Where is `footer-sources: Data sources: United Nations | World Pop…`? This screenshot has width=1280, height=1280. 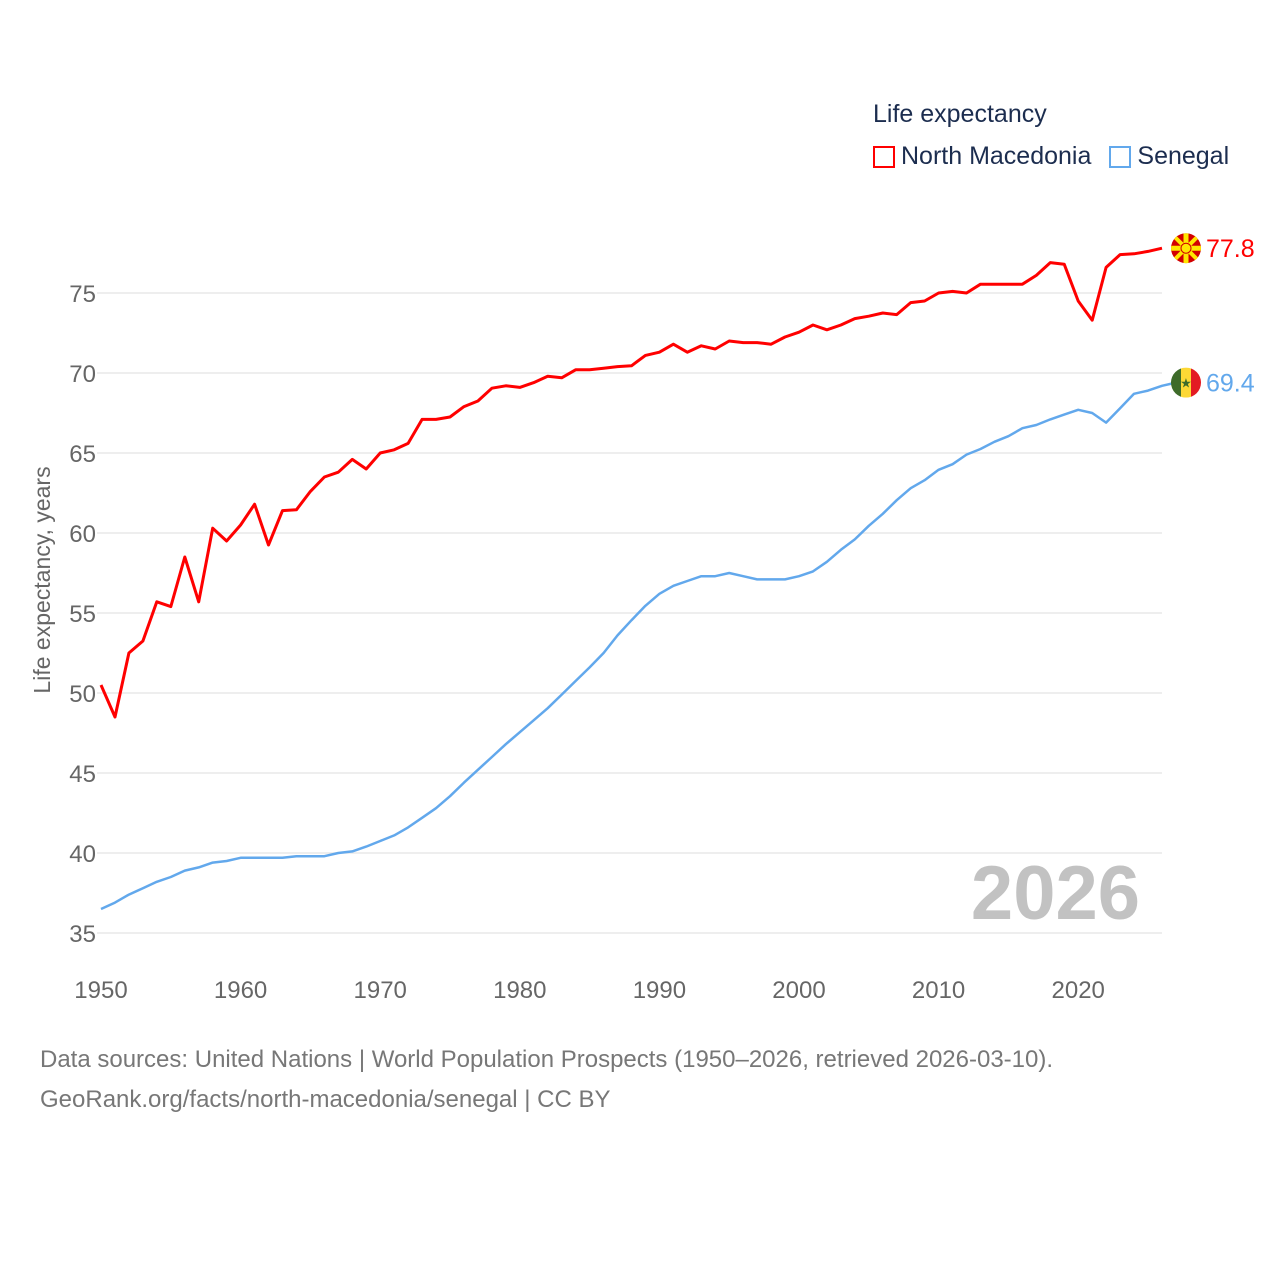
footer-sources: Data sources: United Nations | World Pop… is located at coordinates (547, 1059).